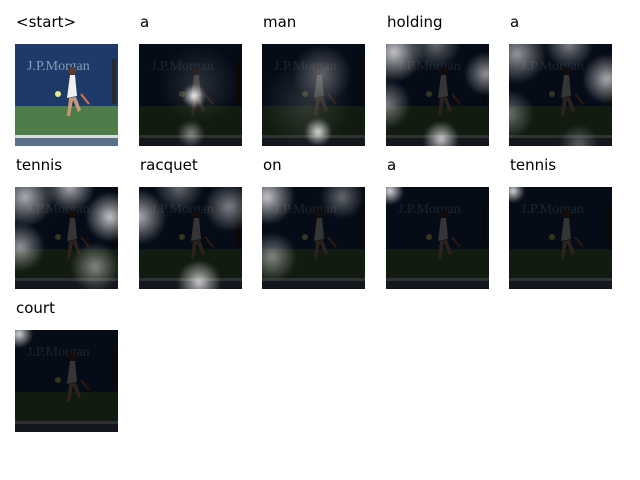  What do you see at coordinates (66, 142) in the screenshot?
I see `court-edge` at bounding box center [66, 142].